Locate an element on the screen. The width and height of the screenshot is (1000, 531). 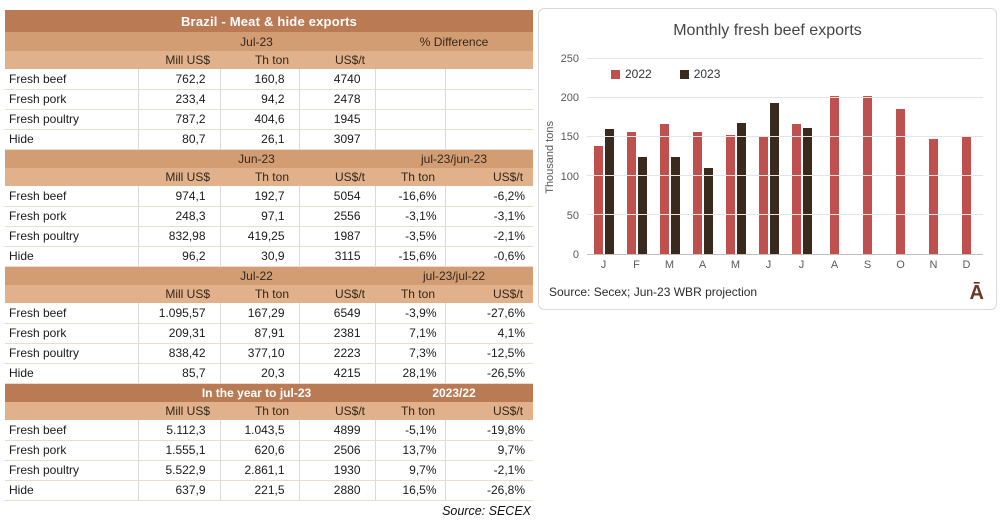
period-row-2: Jul-22 jul-23/jul-22 is located at coordinates (269, 275).